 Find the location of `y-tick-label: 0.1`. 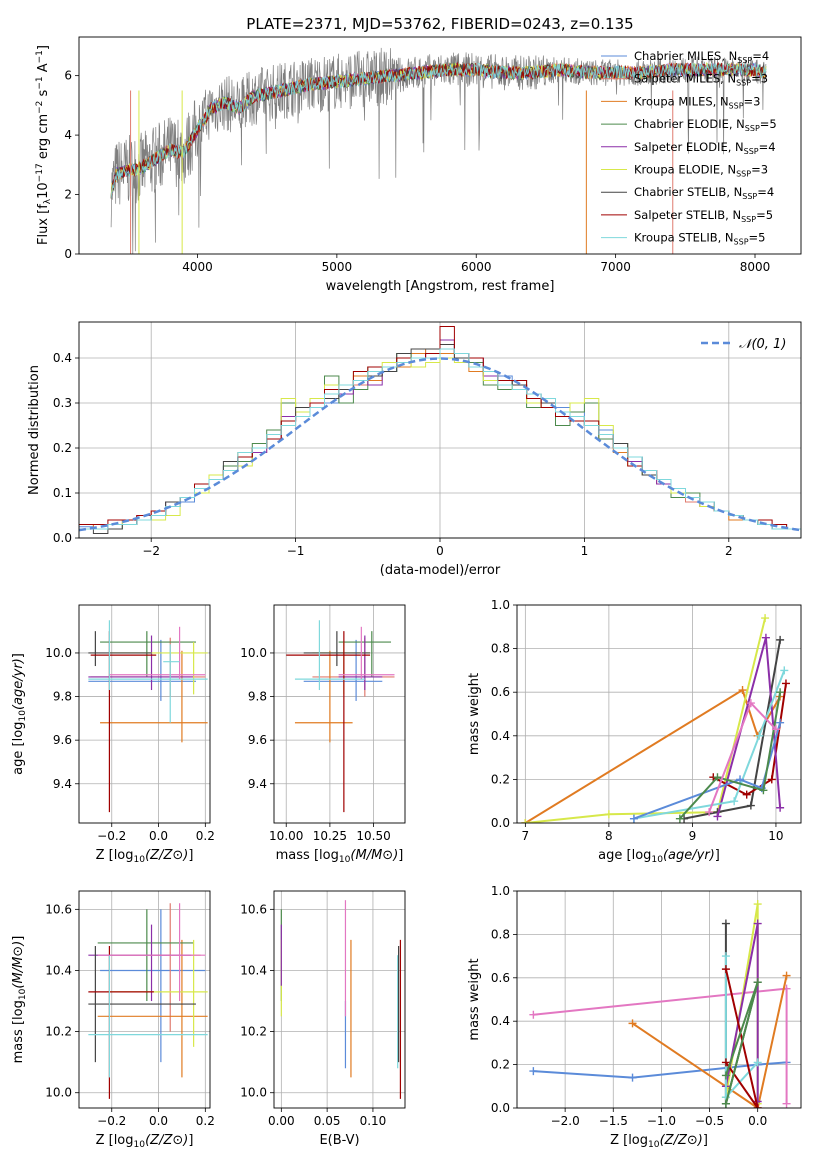

y-tick-label: 0.1 is located at coordinates (62, 493).